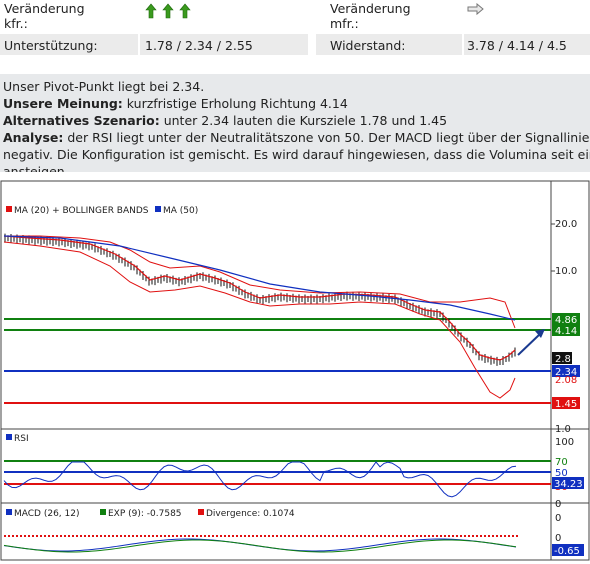  I want to click on price-legend: MA (20) + BOLLINGER BANDS MA (50), so click(102, 211).